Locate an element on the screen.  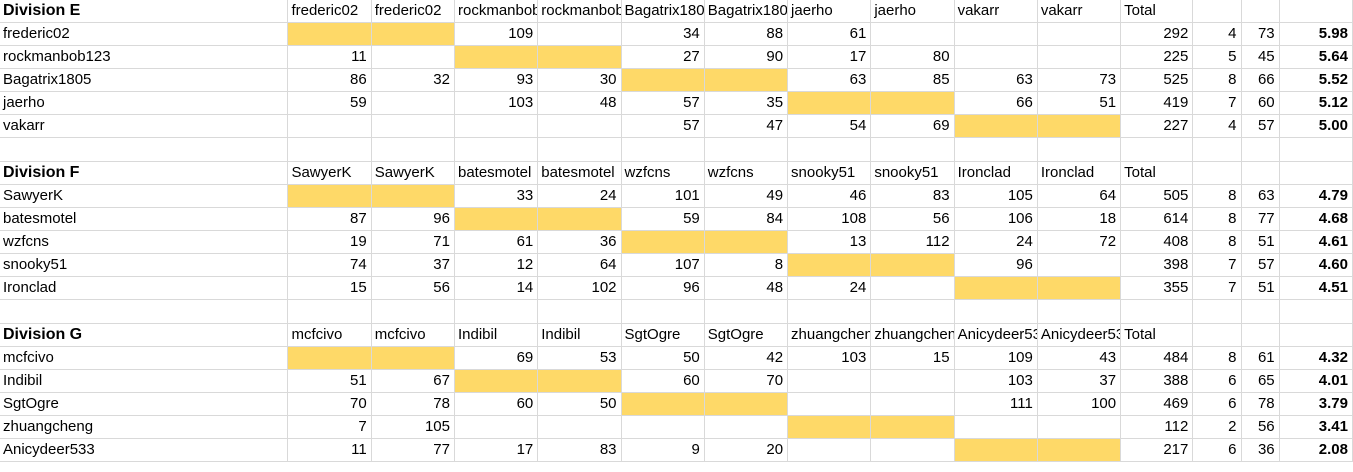
column-header-cell: frederic02 is located at coordinates (413, 11).